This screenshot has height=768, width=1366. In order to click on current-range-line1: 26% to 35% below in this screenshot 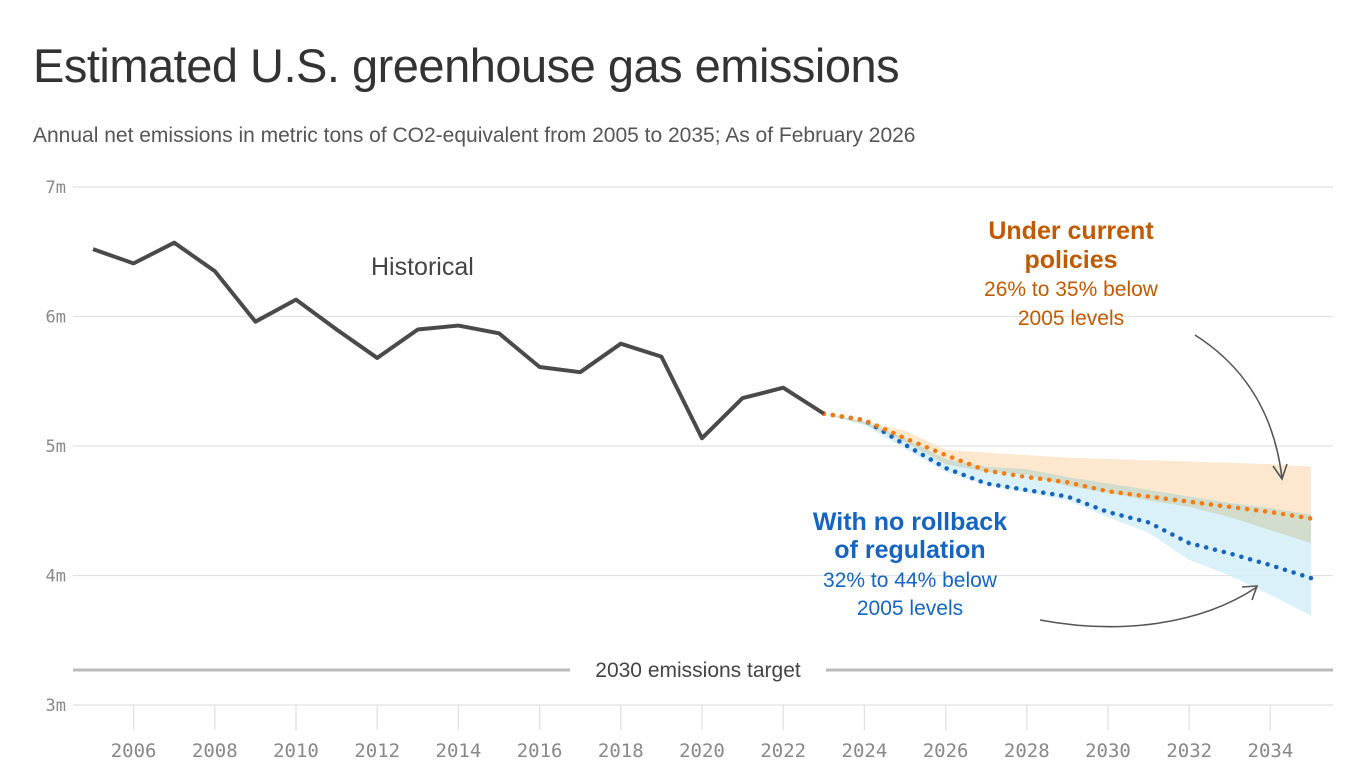, I will do `click(1071, 289)`.